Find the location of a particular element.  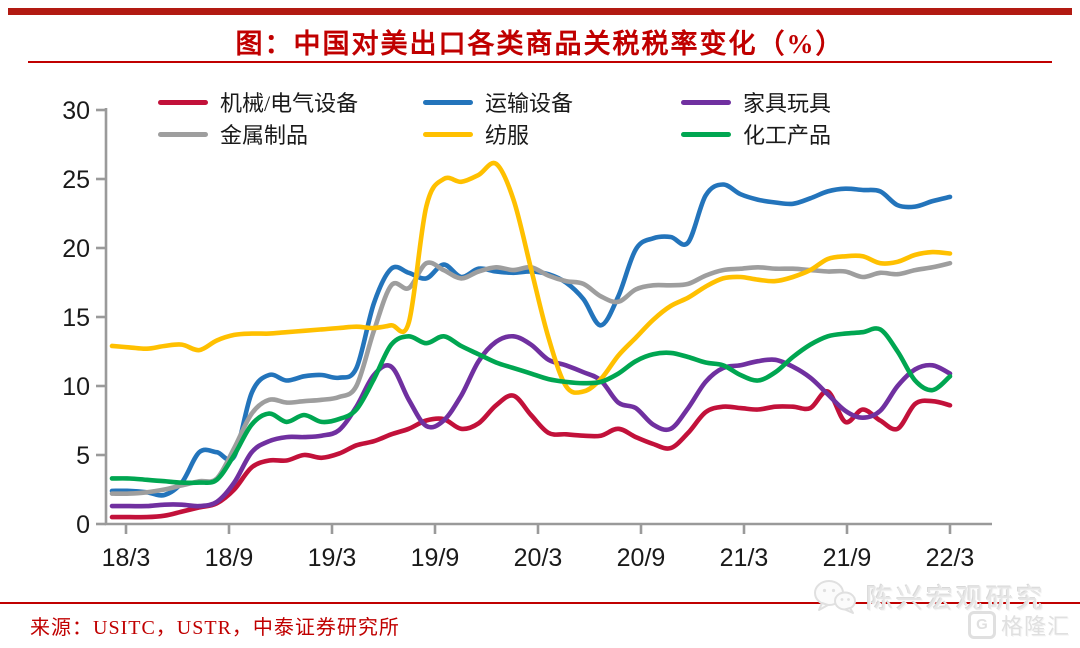

title-underline is located at coordinates (540, 62).